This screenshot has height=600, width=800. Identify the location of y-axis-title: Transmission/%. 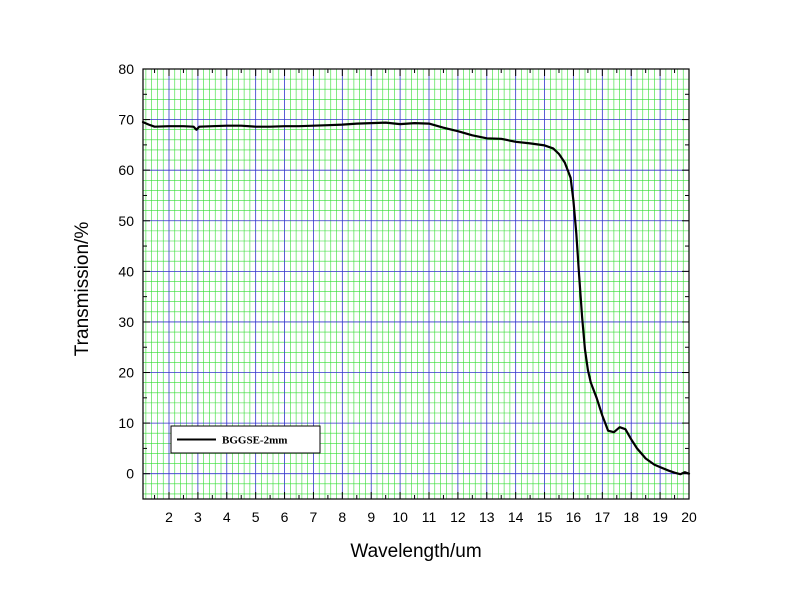
(82, 289).